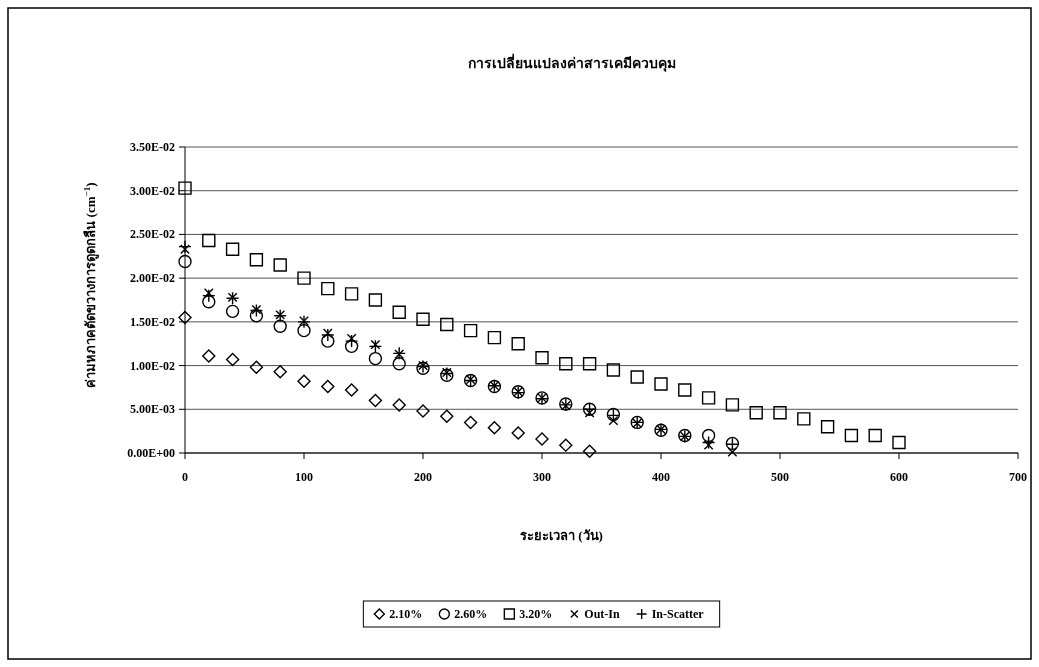 The width and height of the screenshot is (1039, 667). I want to click on x-tick-label: 400, so click(661, 477).